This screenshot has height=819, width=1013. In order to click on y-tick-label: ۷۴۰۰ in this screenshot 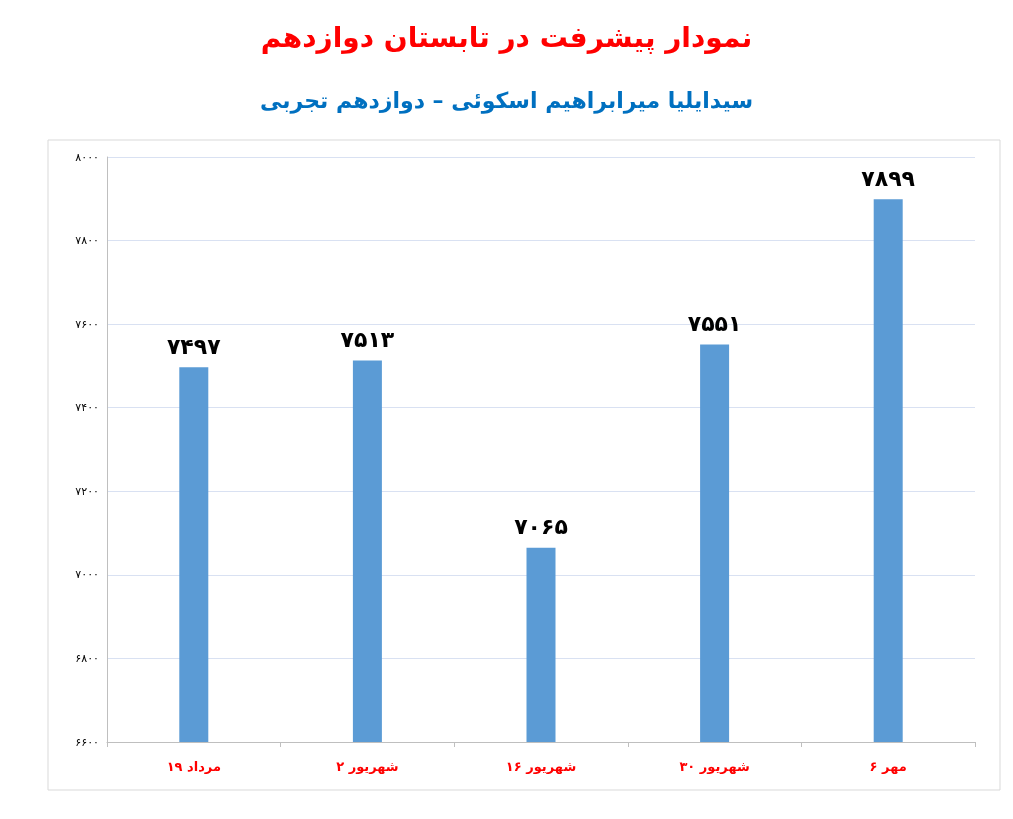, I will do `click(87, 408)`.